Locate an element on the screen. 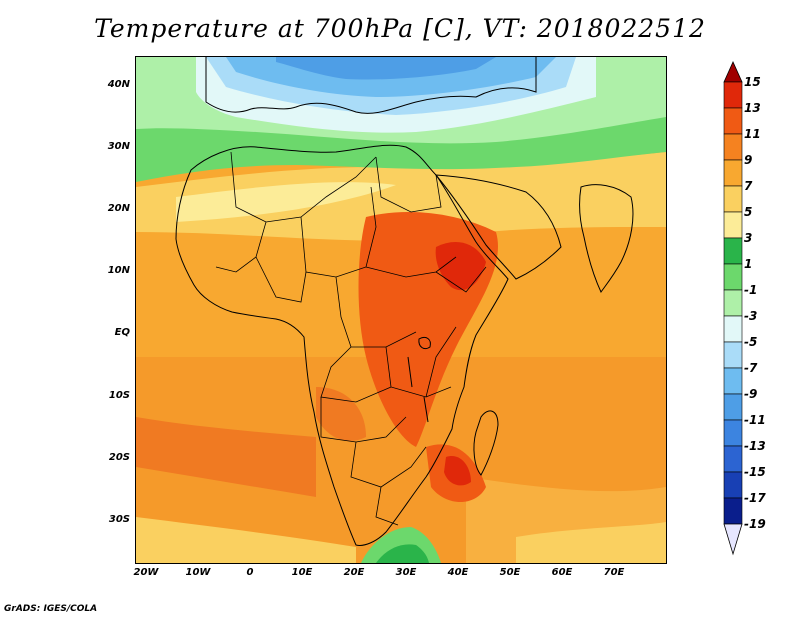 The image size is (800, 618). colorbar-label: -19 is located at coordinates (755, 524).